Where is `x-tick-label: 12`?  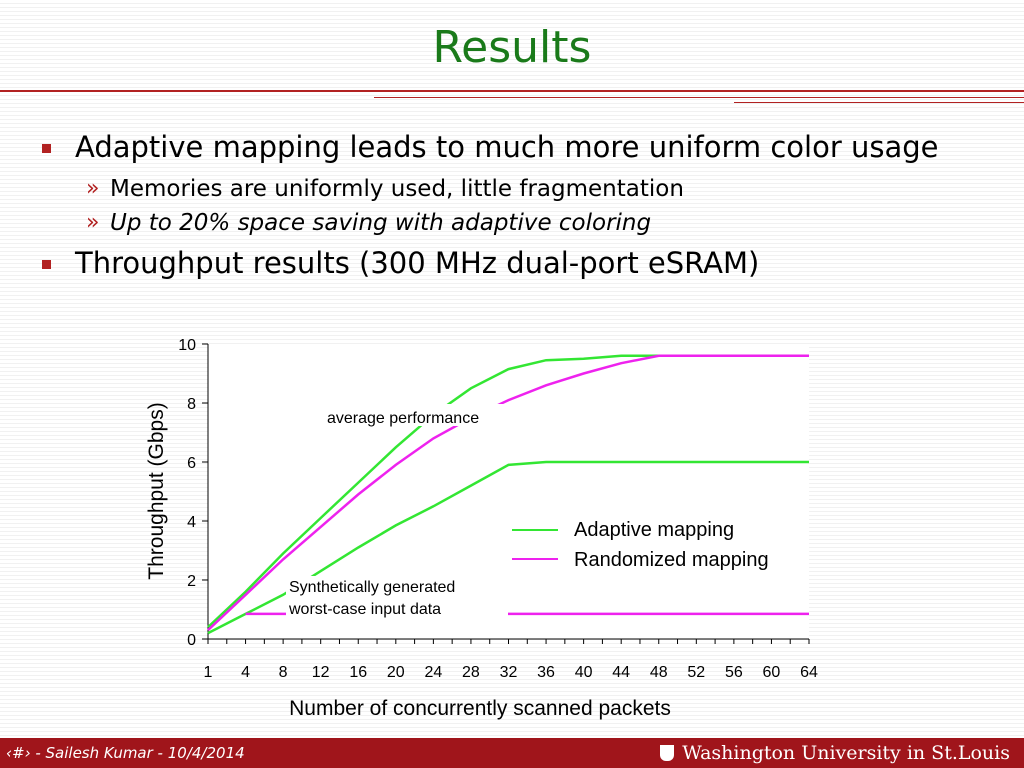
x-tick-label: 12 is located at coordinates (321, 672).